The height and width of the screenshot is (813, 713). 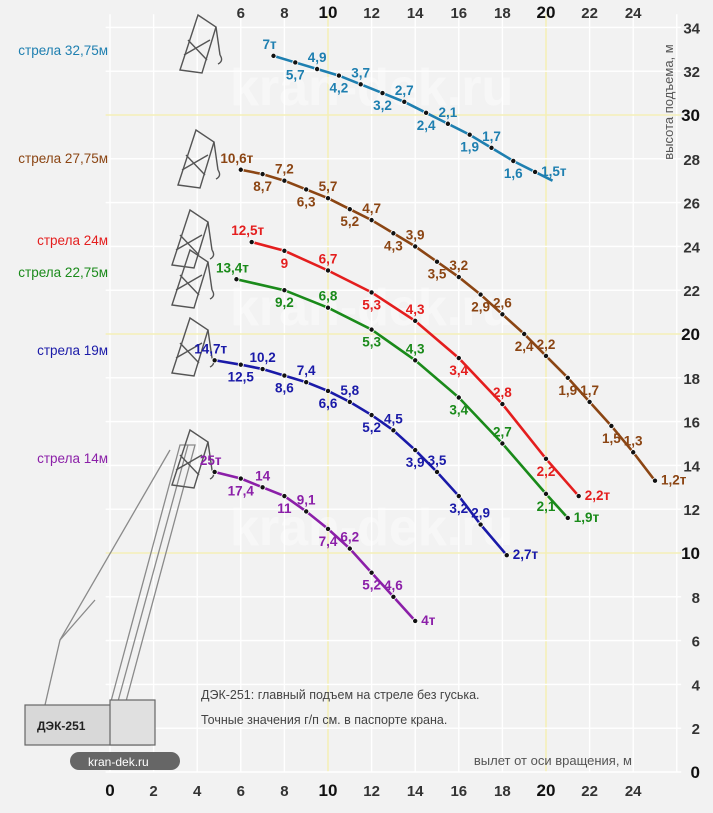 I want to click on data-label: 1,9, so click(x=567, y=390).